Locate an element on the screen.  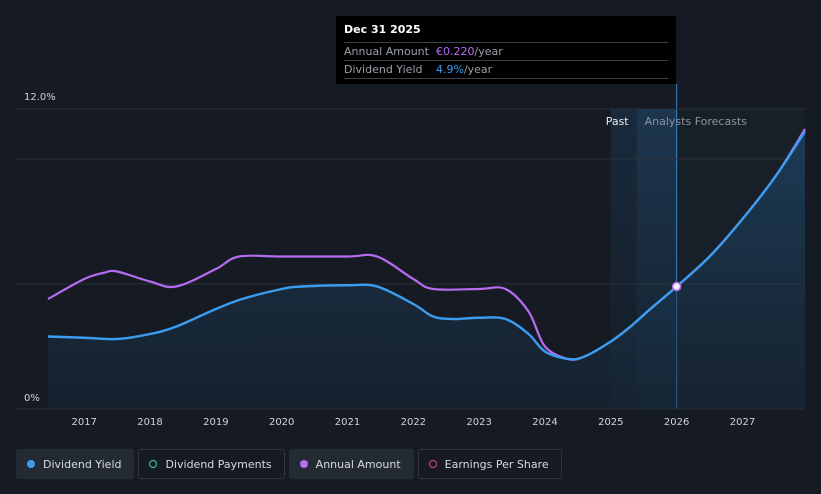
legend-dividend-yield: Dividend Yield is located at coordinates (75, 464).